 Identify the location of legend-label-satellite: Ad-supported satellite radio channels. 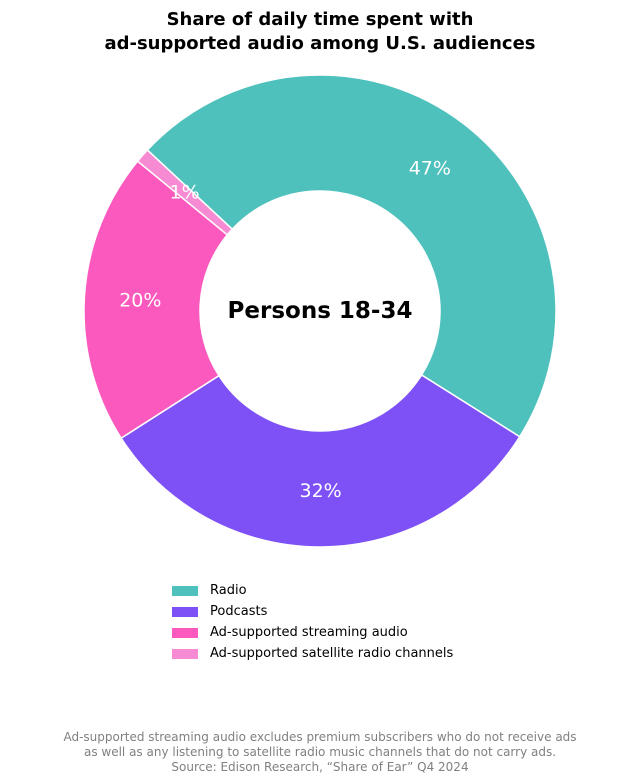
(332, 653).